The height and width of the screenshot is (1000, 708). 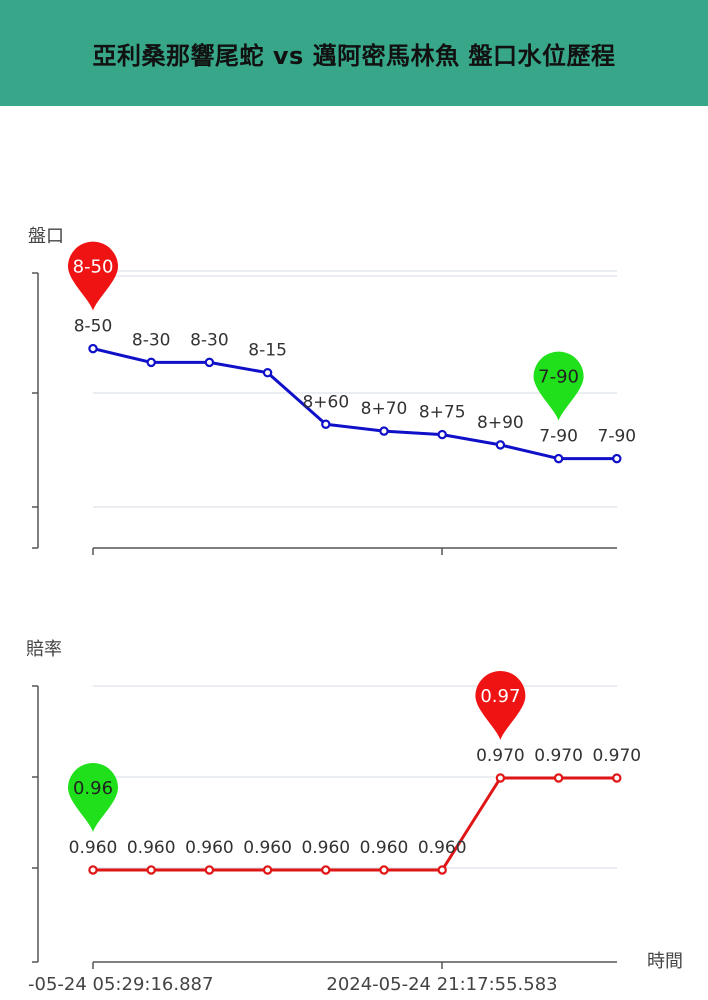 I want to click on odds-max-pin-label: 0.97, so click(x=500, y=696).